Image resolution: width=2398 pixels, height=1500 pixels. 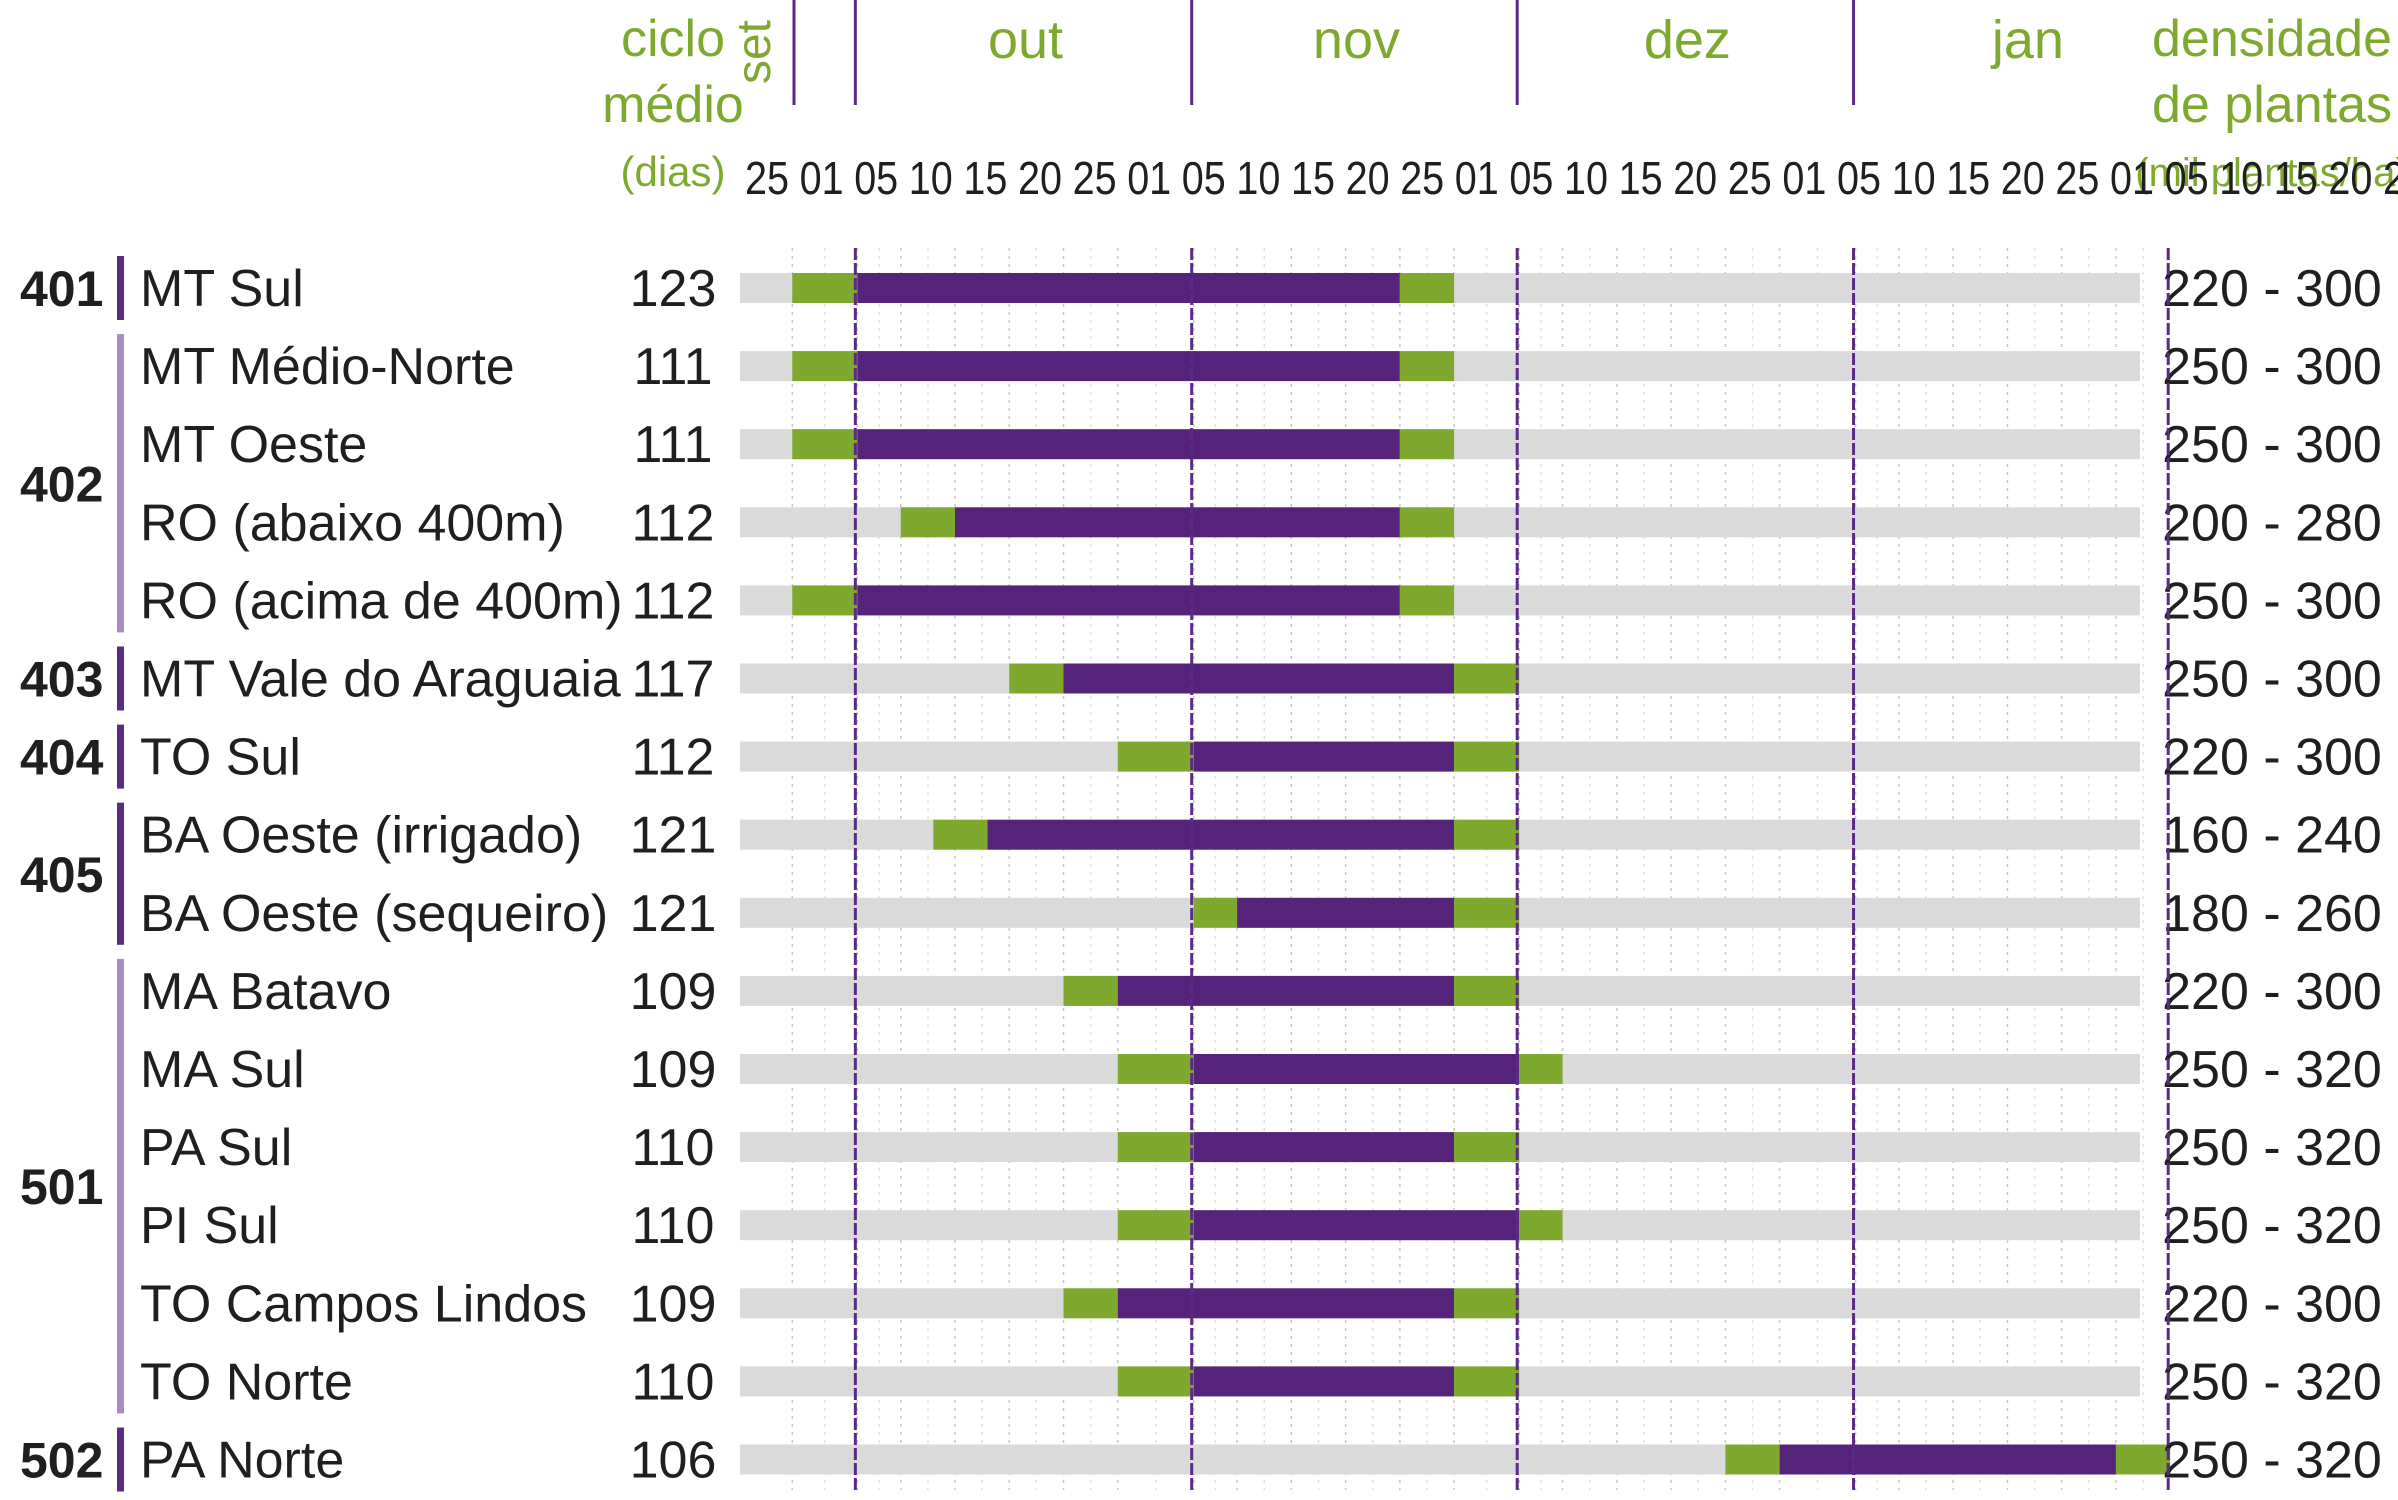 I want to click on group-code: 403, so click(x=61, y=680).